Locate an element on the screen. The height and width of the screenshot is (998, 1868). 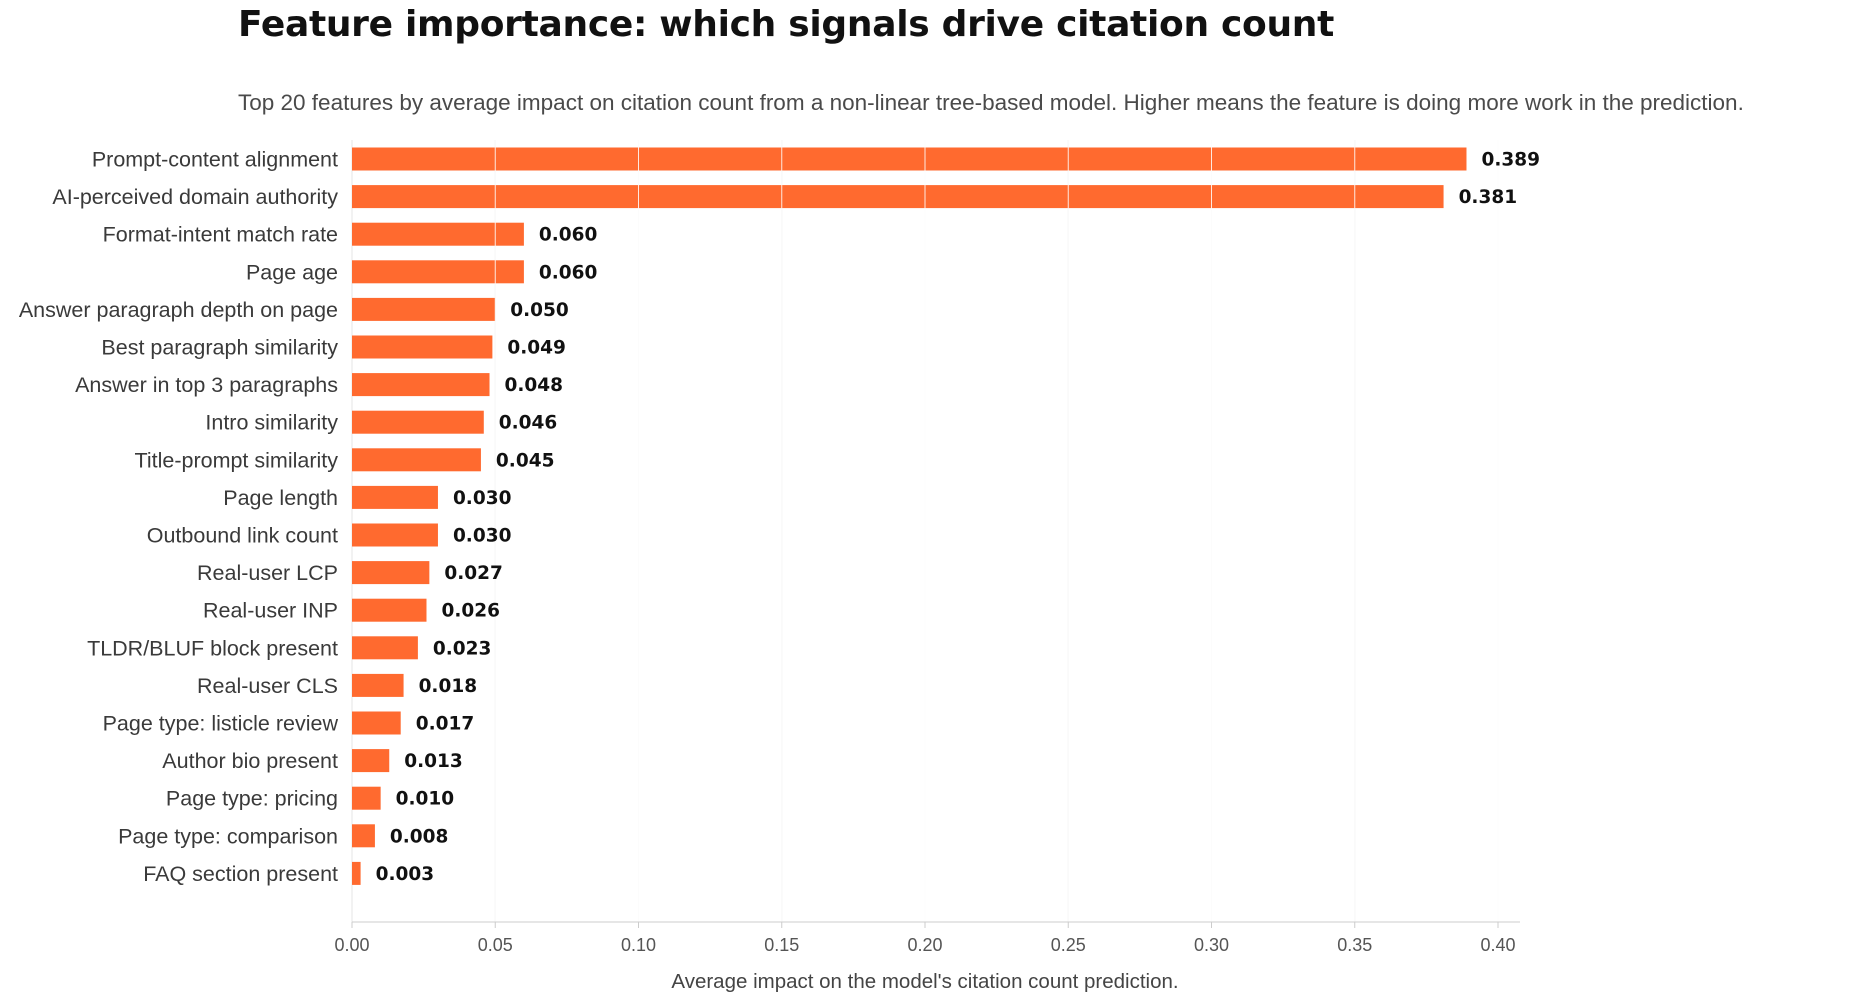
category-label: Answer in top 3 paragraphs is located at coordinates (206, 385).